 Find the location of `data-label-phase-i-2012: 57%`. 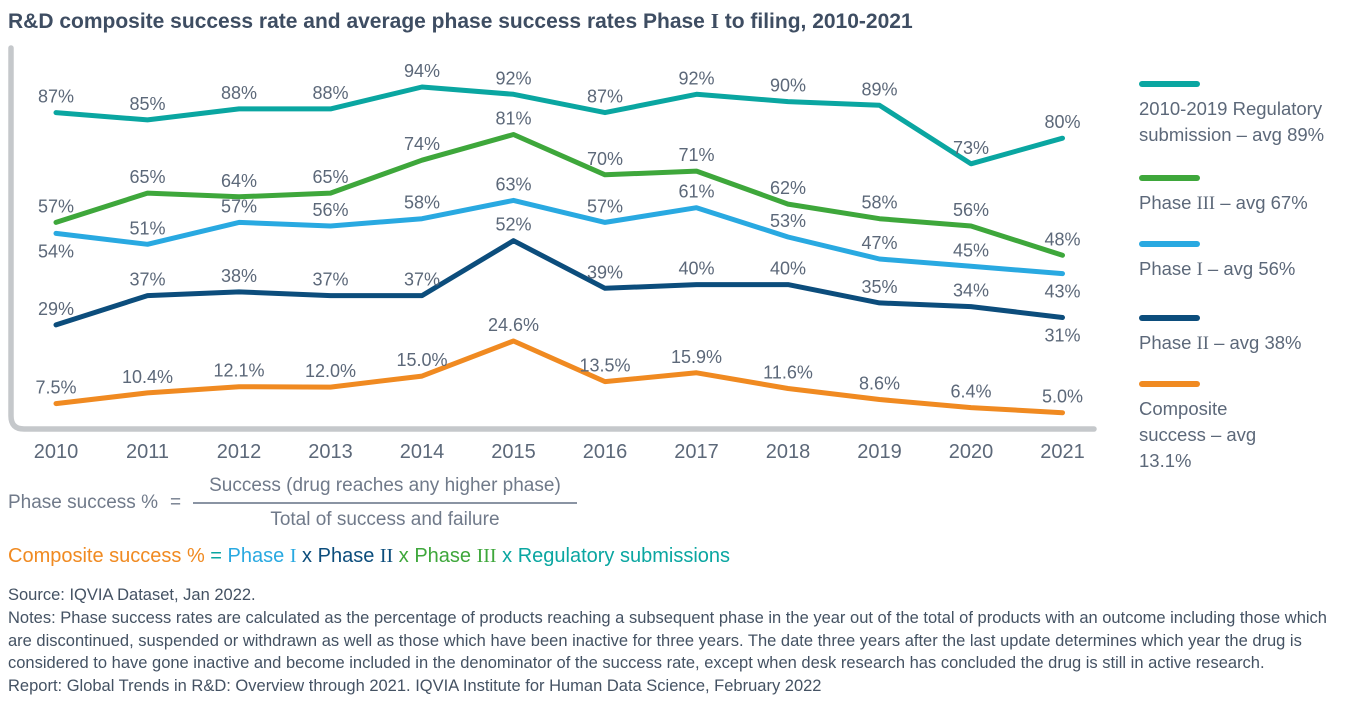

data-label-phase-i-2012: 57% is located at coordinates (239, 206).